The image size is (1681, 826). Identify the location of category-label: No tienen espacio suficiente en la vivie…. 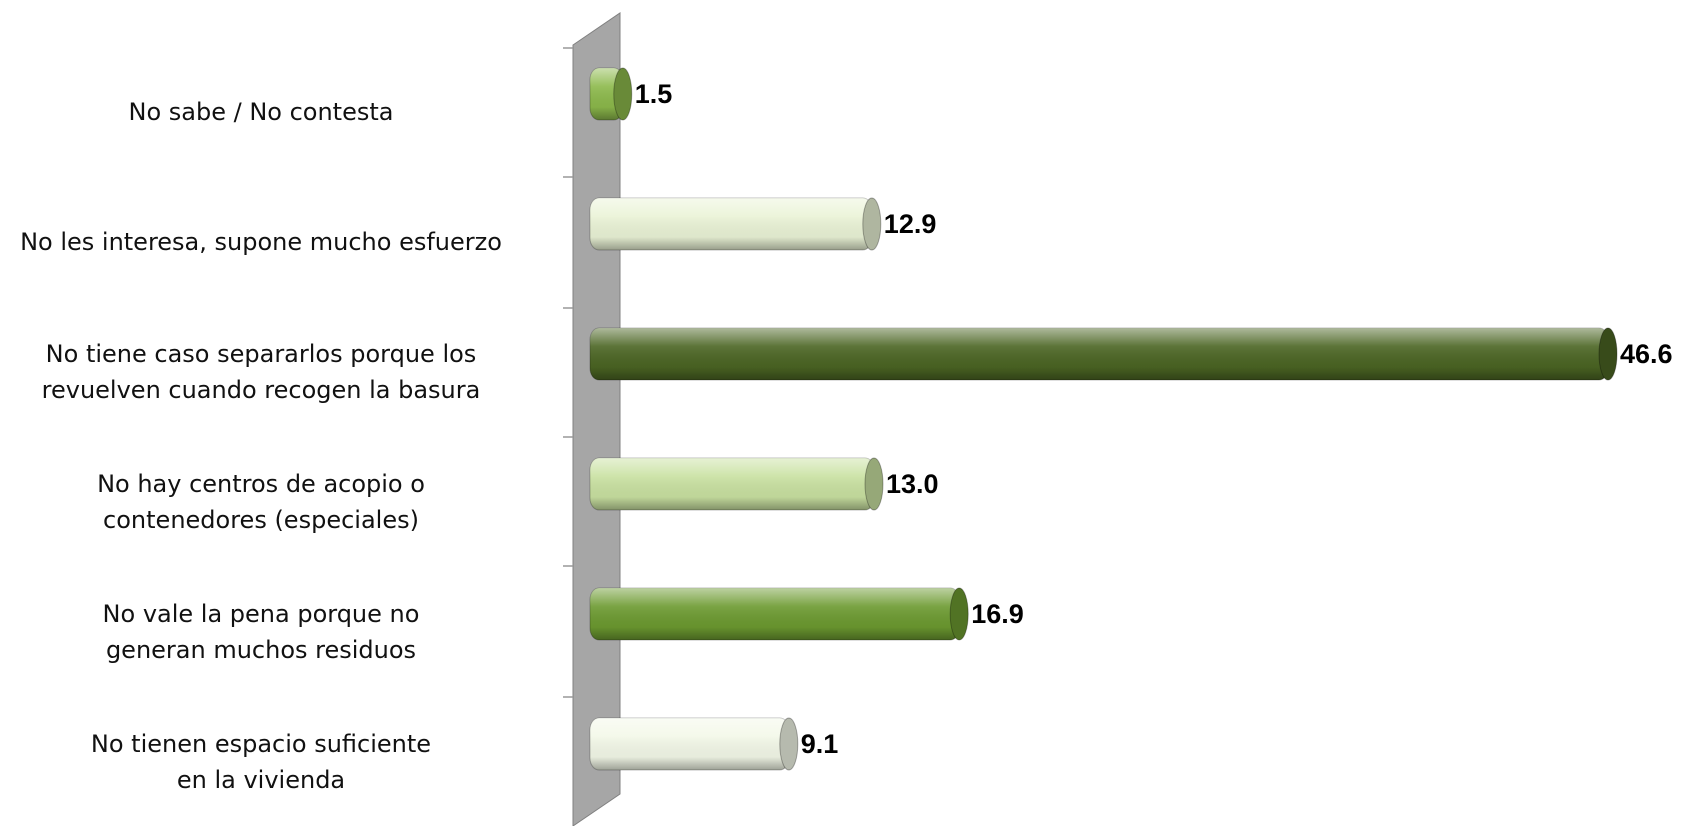
(261, 762).